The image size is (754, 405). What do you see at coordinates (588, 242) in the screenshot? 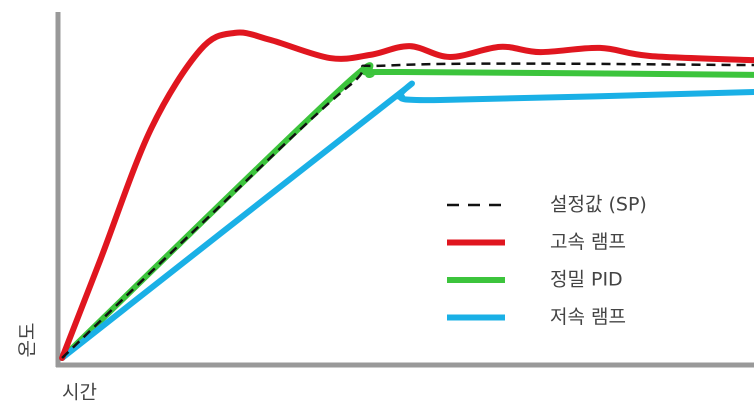
I see `legend-label: 고속 램프` at bounding box center [588, 242].